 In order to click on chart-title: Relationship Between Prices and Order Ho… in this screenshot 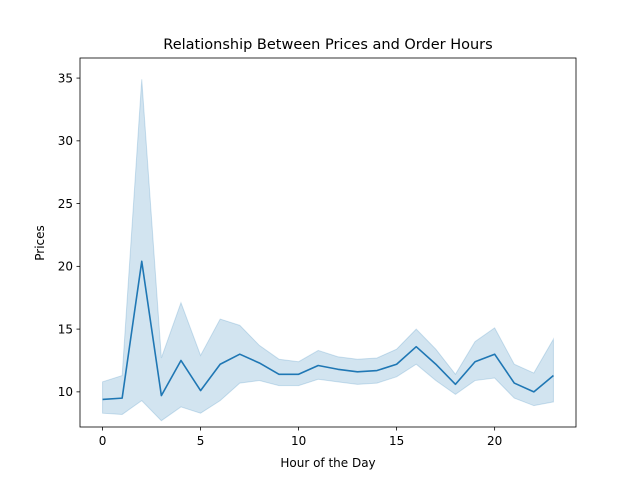, I will do `click(327, 45)`.